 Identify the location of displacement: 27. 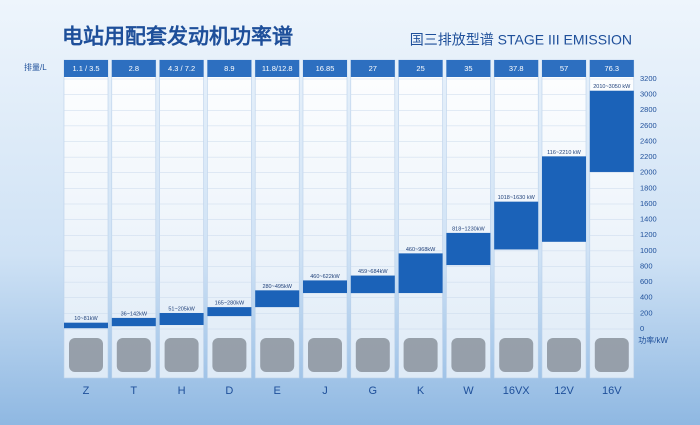
(373, 68).